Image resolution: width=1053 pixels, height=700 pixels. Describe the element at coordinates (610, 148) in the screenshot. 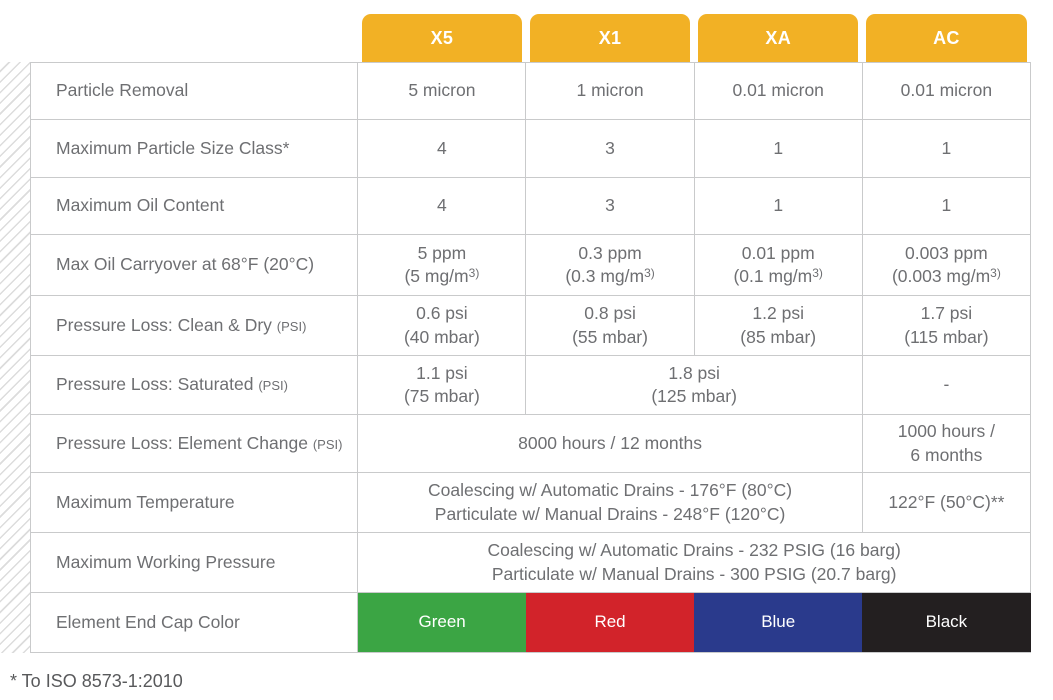

I see `cell-particle-size-class-x1: 3` at that location.